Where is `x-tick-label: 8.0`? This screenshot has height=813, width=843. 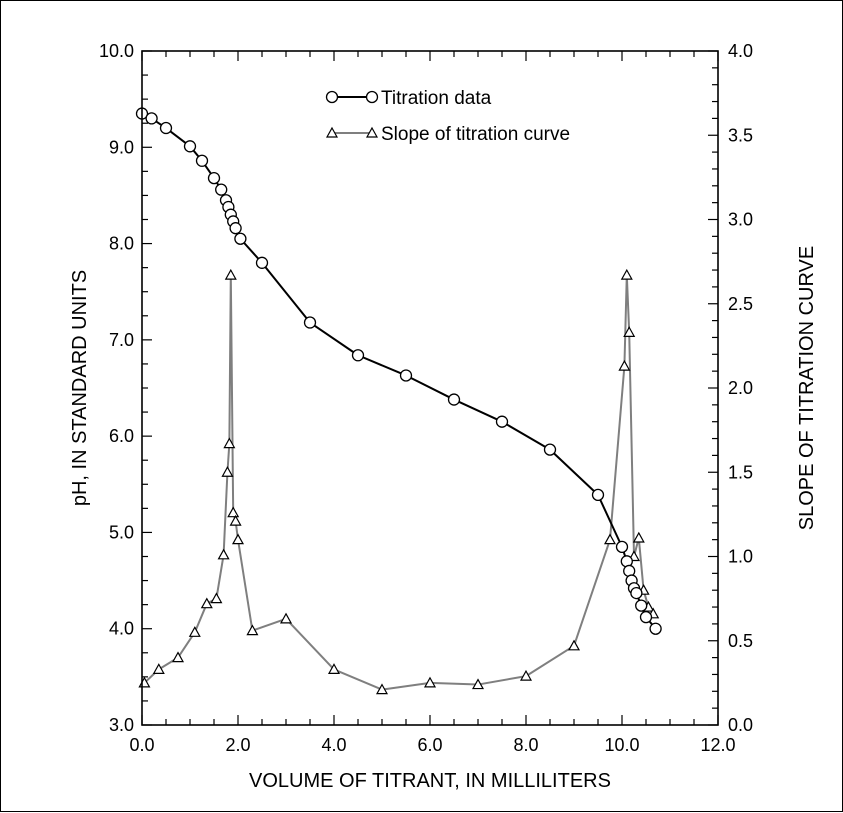 x-tick-label: 8.0 is located at coordinates (525, 745).